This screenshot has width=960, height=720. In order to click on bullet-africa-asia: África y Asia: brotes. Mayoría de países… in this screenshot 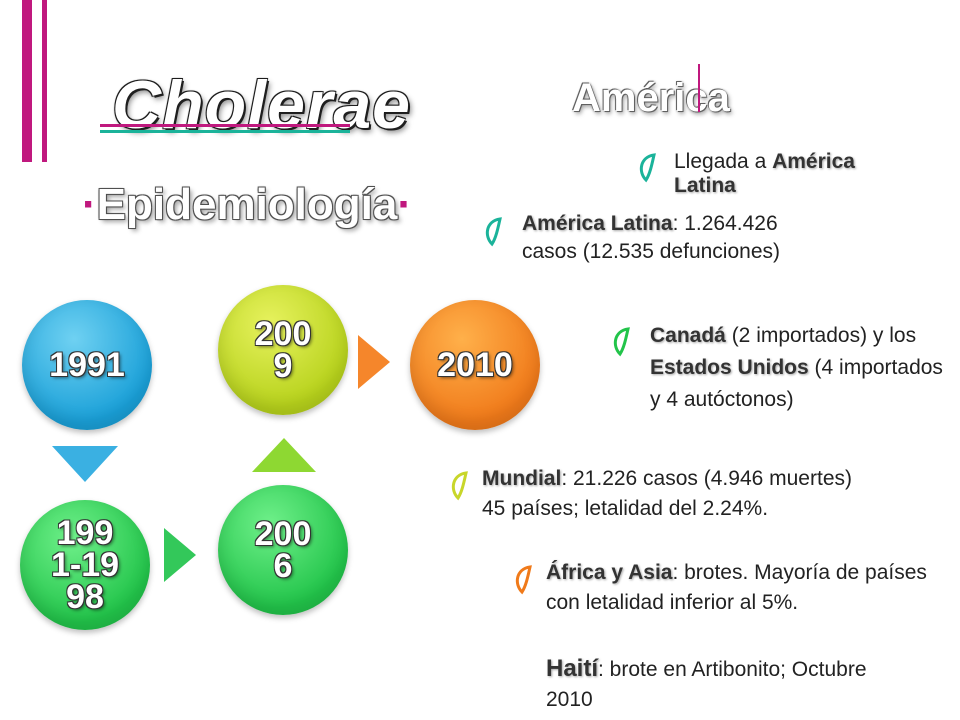, I will do `click(746, 588)`.